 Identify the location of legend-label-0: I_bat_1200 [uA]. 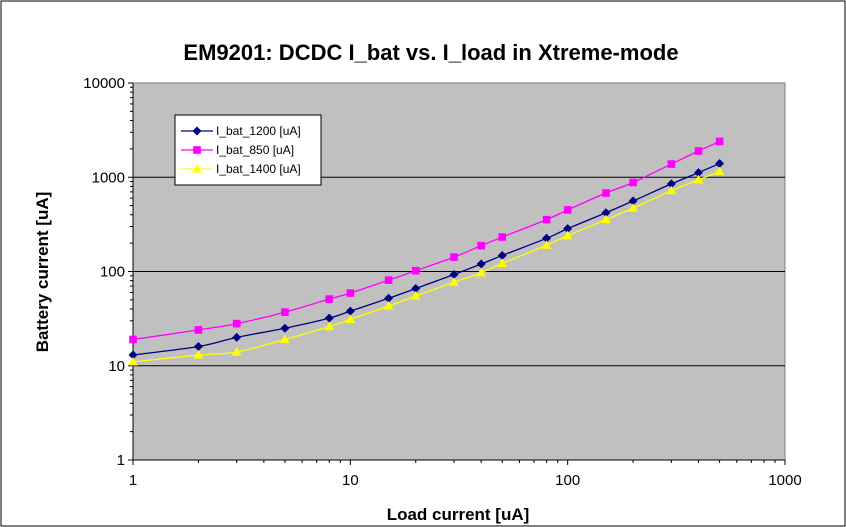
(258, 131).